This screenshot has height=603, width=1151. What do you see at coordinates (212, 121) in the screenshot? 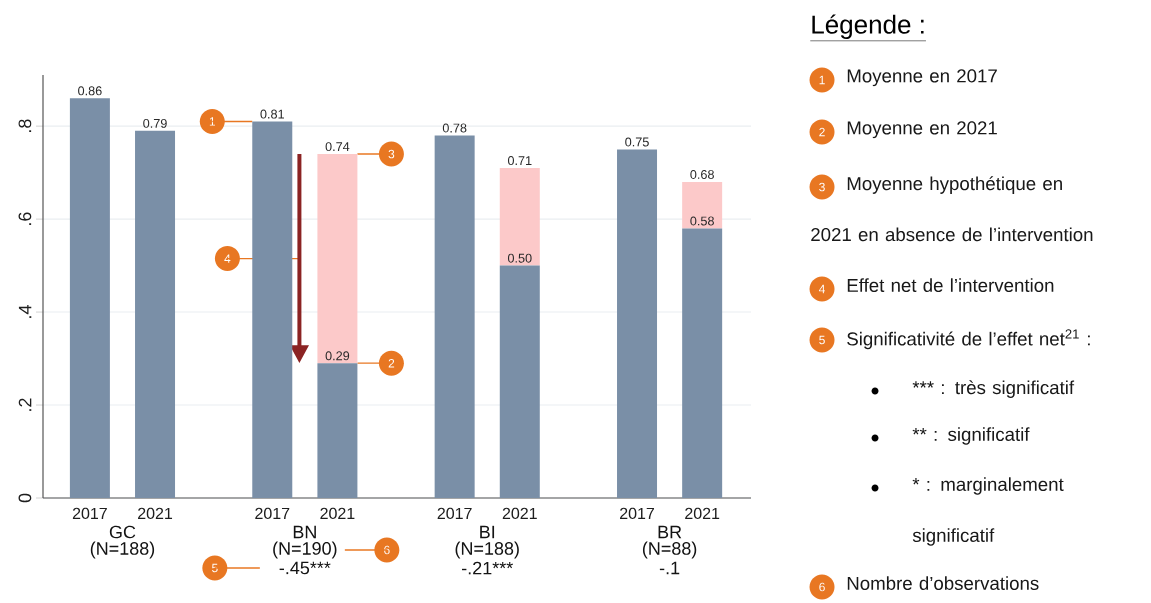
I see `annotation: 1` at bounding box center [212, 121].